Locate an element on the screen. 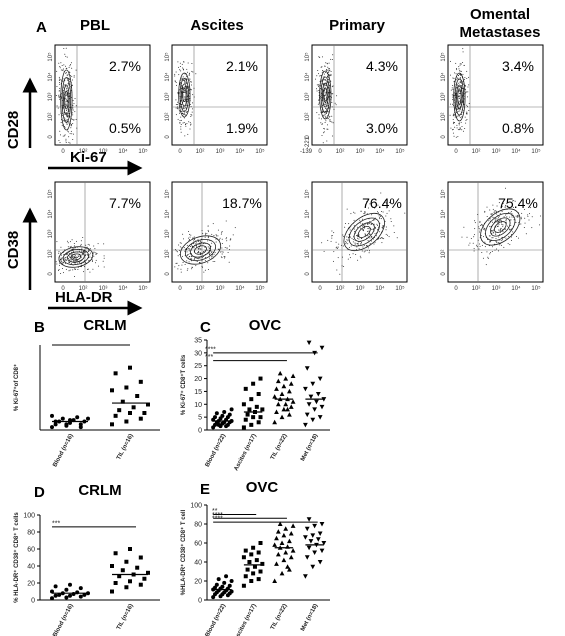 This screenshot has width=565, height=636. column-title: Ascites is located at coordinates (216, 25).